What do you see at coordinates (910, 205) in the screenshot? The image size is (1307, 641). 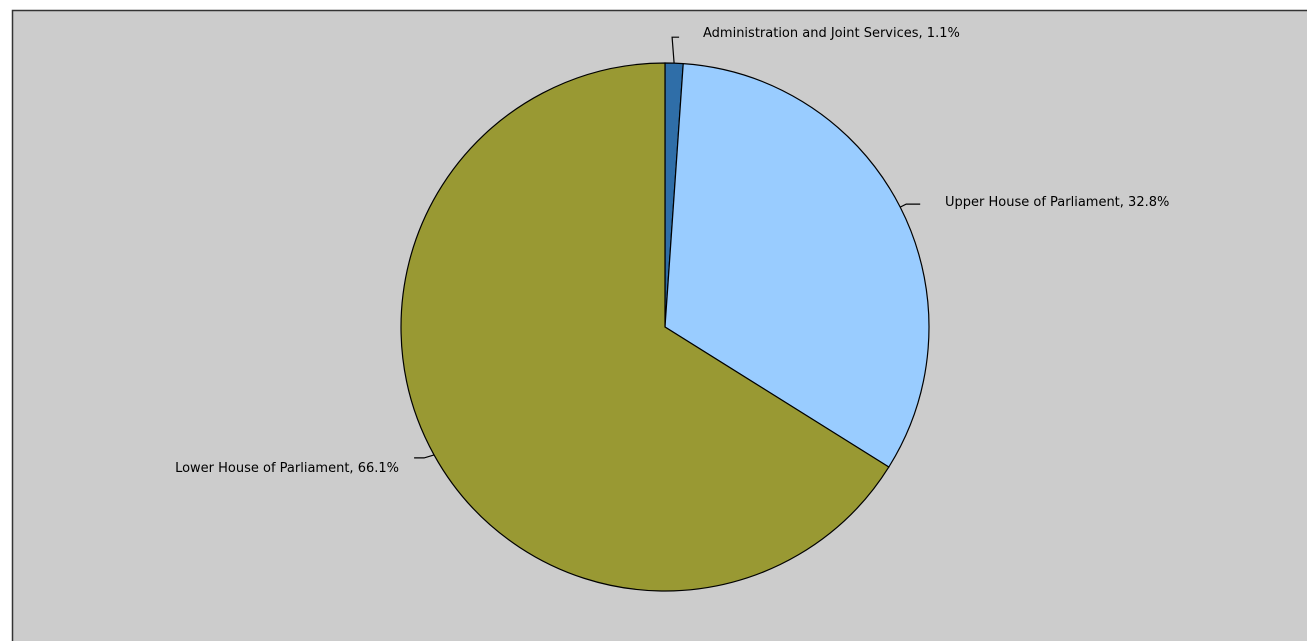 I see `leader-line-upper-house-of-parliament` at bounding box center [910, 205].